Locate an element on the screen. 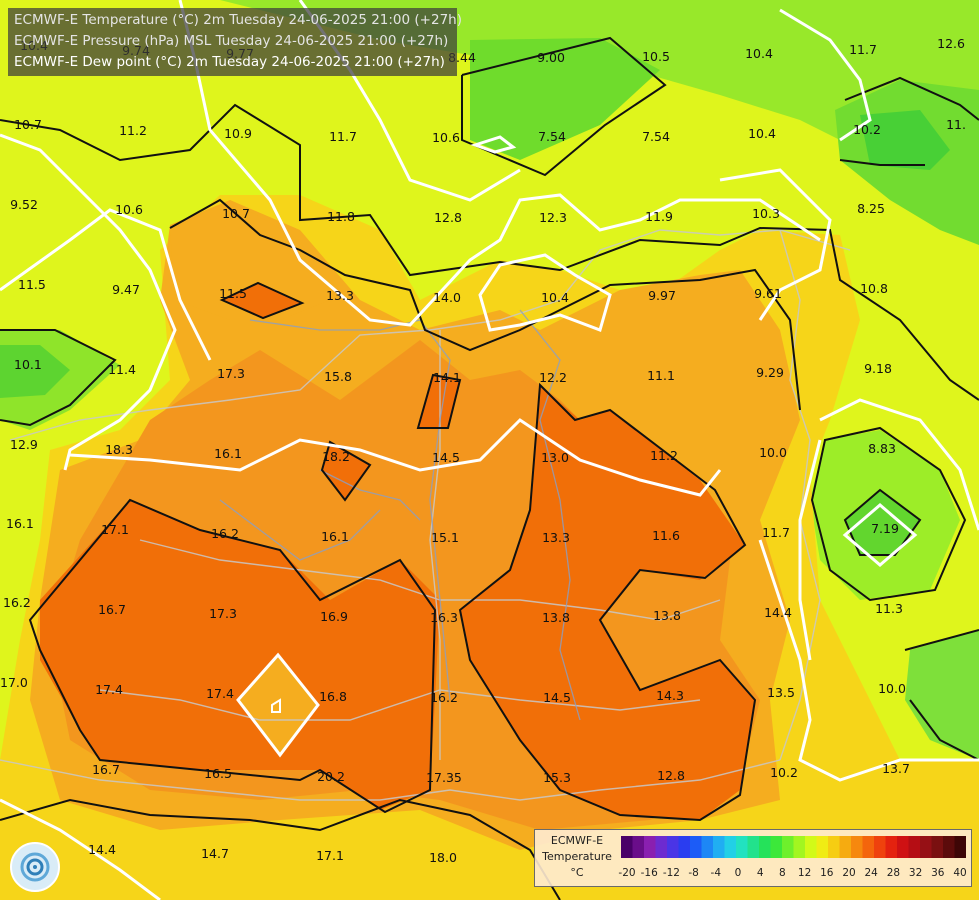  legend-tick-label: 12 is located at coordinates (804, 873).